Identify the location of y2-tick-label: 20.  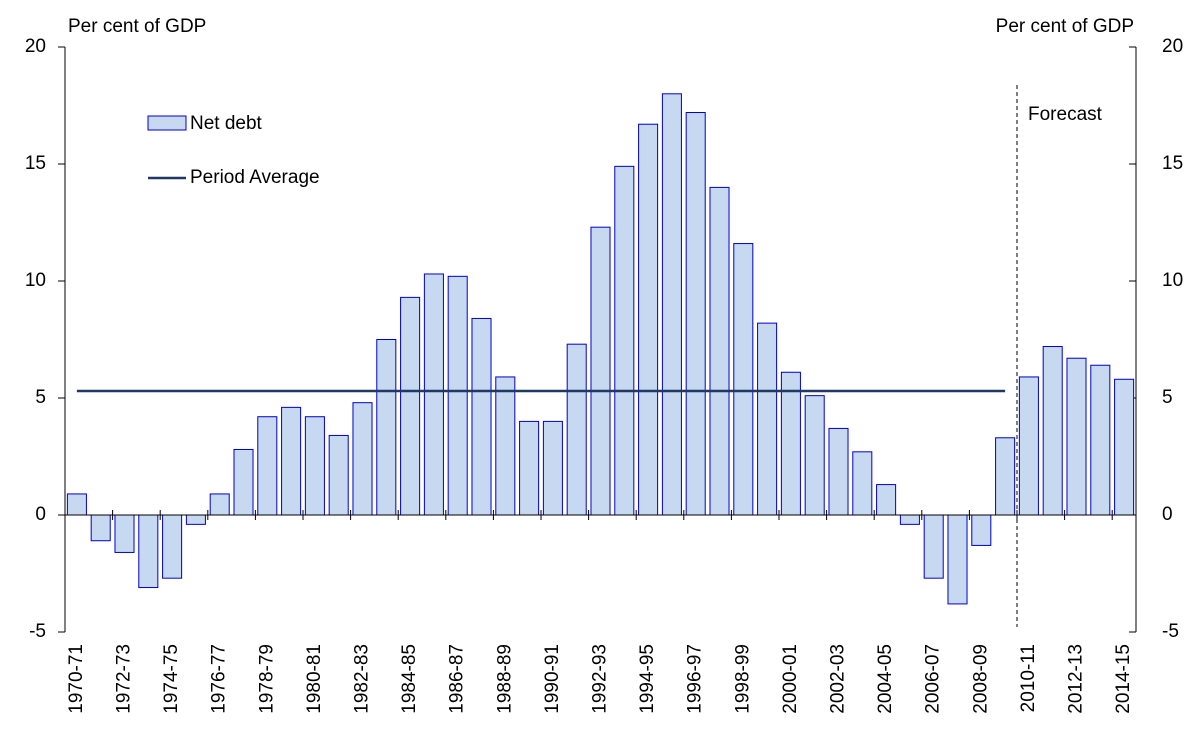
(1172, 46).